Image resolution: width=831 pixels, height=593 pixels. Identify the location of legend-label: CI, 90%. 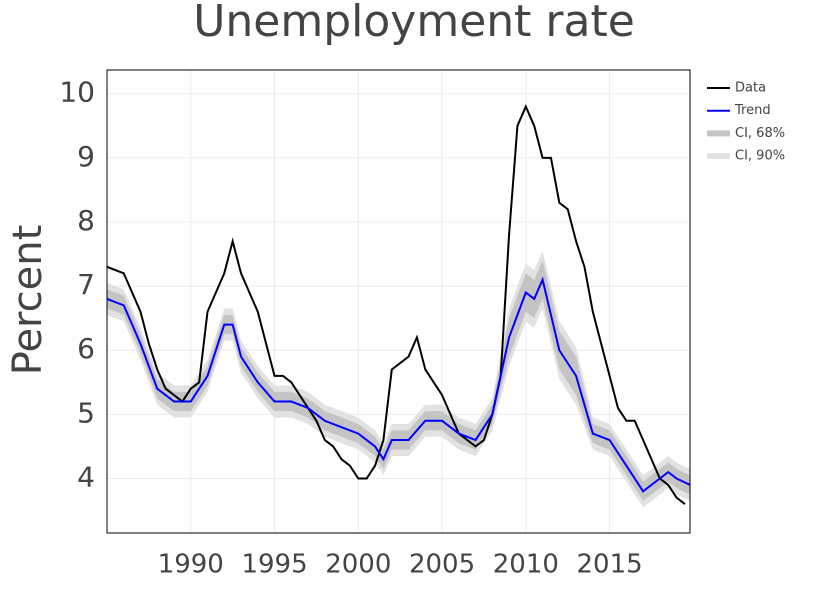
(760, 156).